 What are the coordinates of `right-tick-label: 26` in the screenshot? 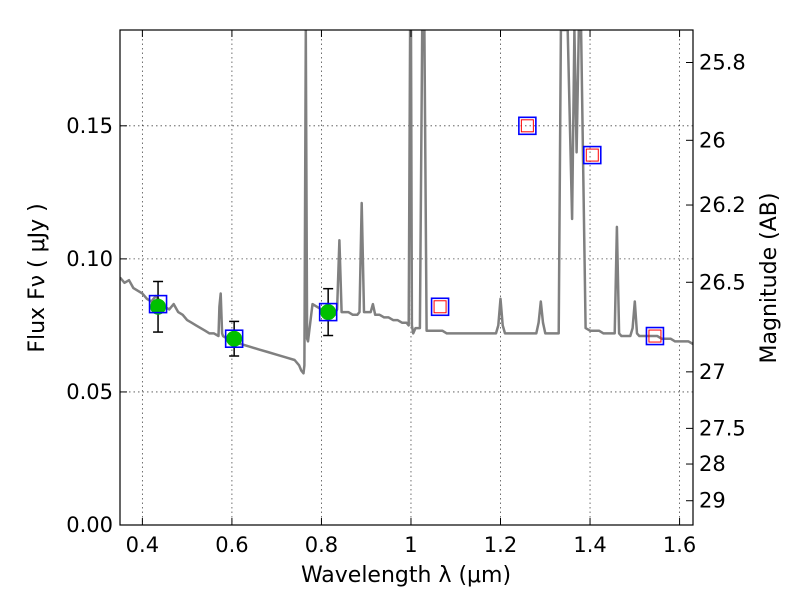 It's located at (712, 140).